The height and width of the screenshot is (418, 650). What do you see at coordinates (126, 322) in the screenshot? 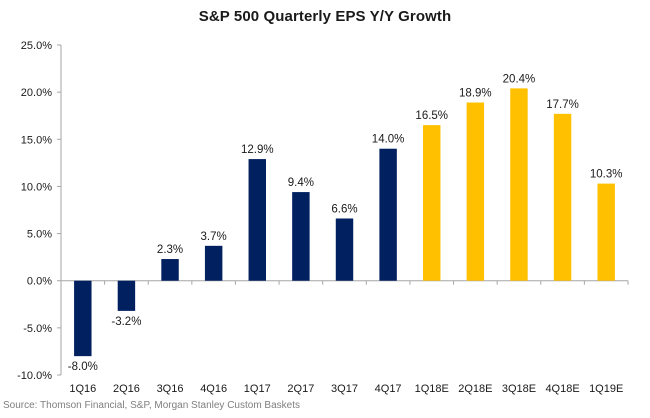
I see `data-label: -3.2%` at bounding box center [126, 322].